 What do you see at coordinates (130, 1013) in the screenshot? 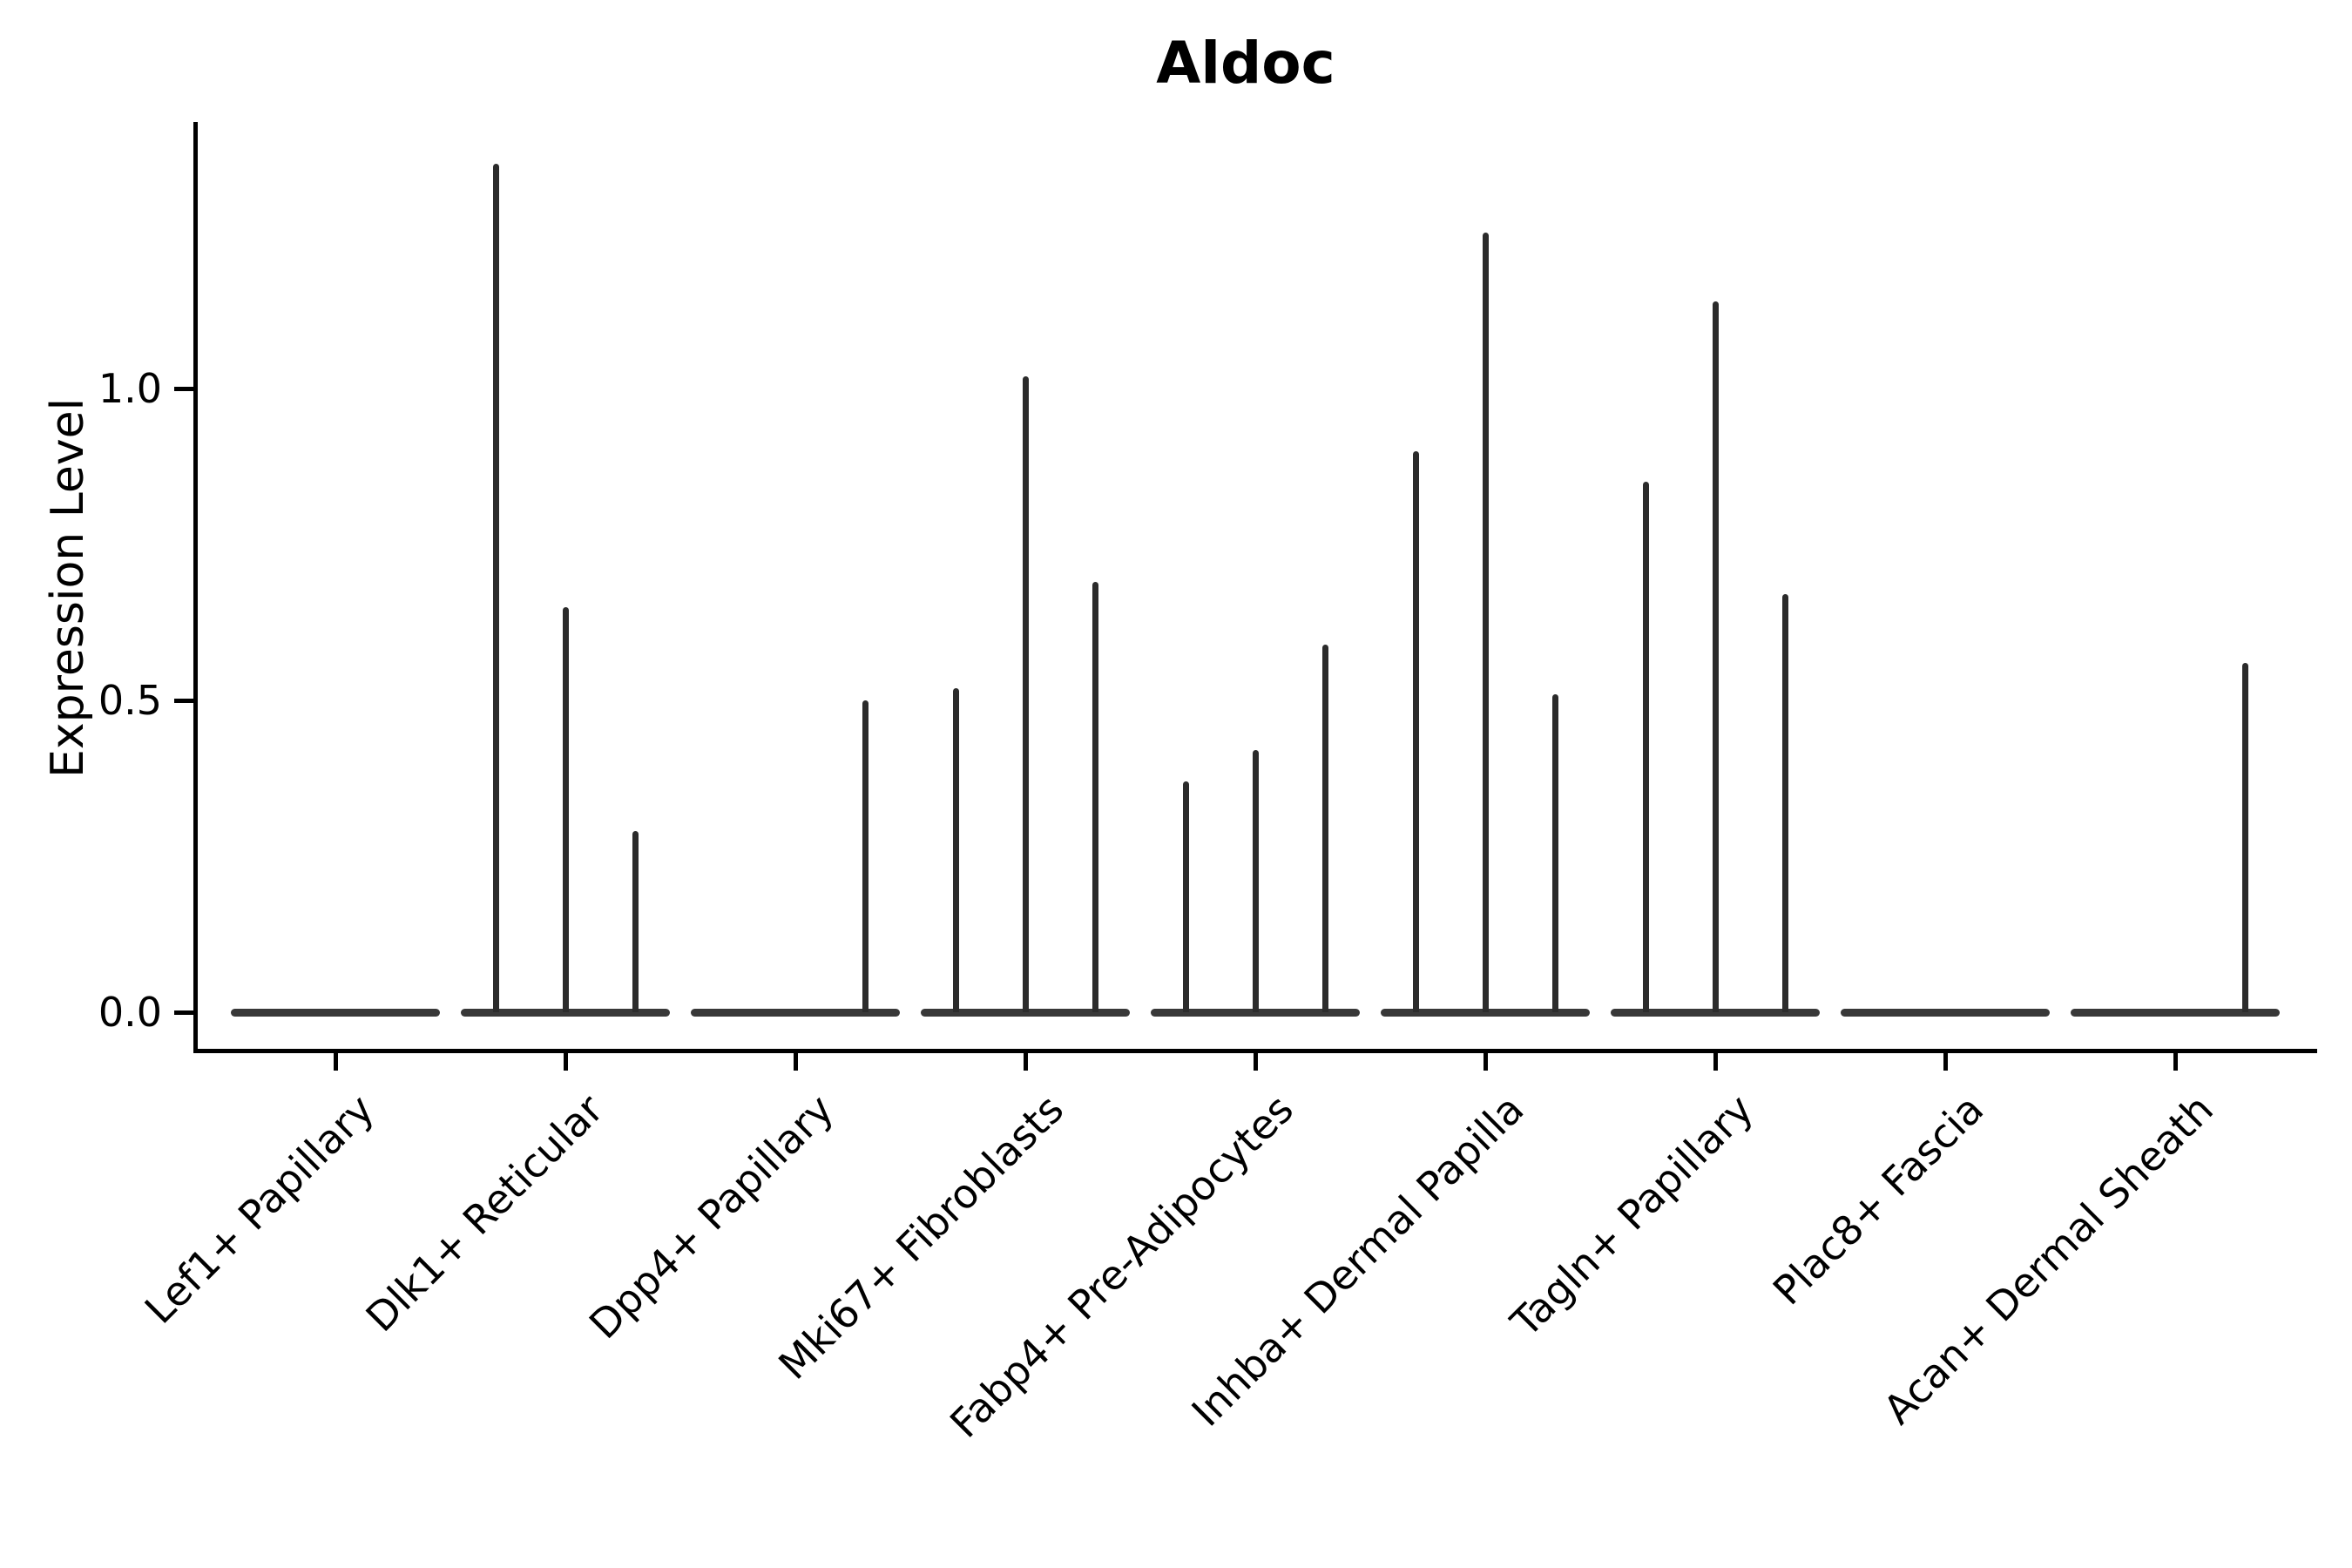
I see `y-tick-label: 0.0` at bounding box center [130, 1013].